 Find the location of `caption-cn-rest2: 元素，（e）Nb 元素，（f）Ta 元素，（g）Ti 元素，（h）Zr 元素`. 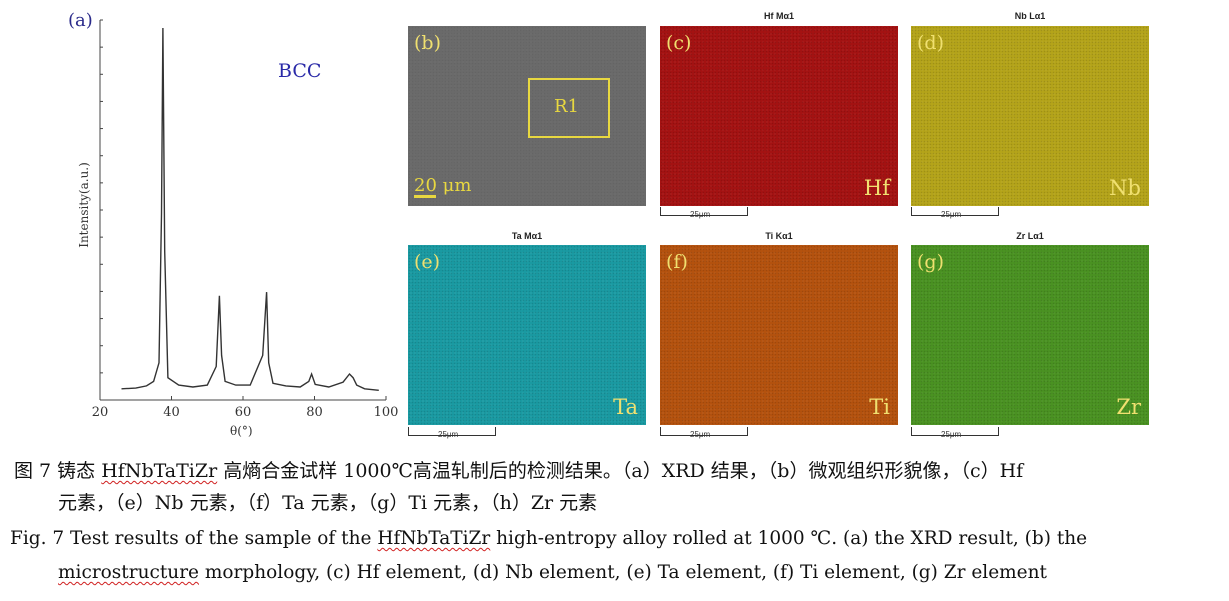

caption-cn-rest2: 元素，（e）Nb 元素，（f）Ta 元素，（g）Ti 元素，（h）Zr 元素 is located at coordinates (328, 503).